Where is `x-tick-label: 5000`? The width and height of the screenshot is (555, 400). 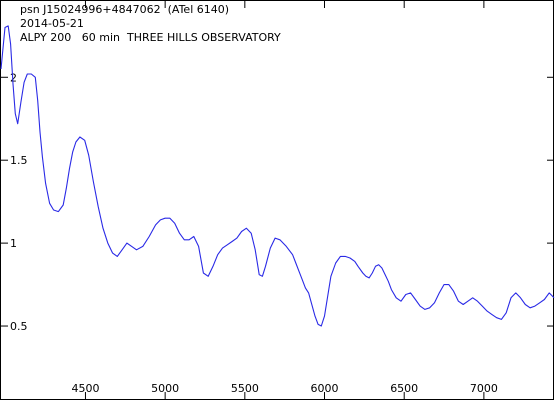
x-tick-label: 5000 is located at coordinates (165, 388).